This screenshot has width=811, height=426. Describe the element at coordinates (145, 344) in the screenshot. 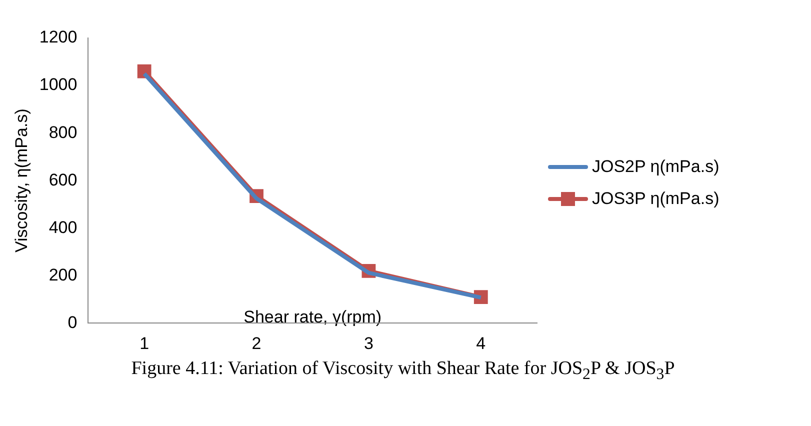

I see `x-tick-label: 1` at that location.